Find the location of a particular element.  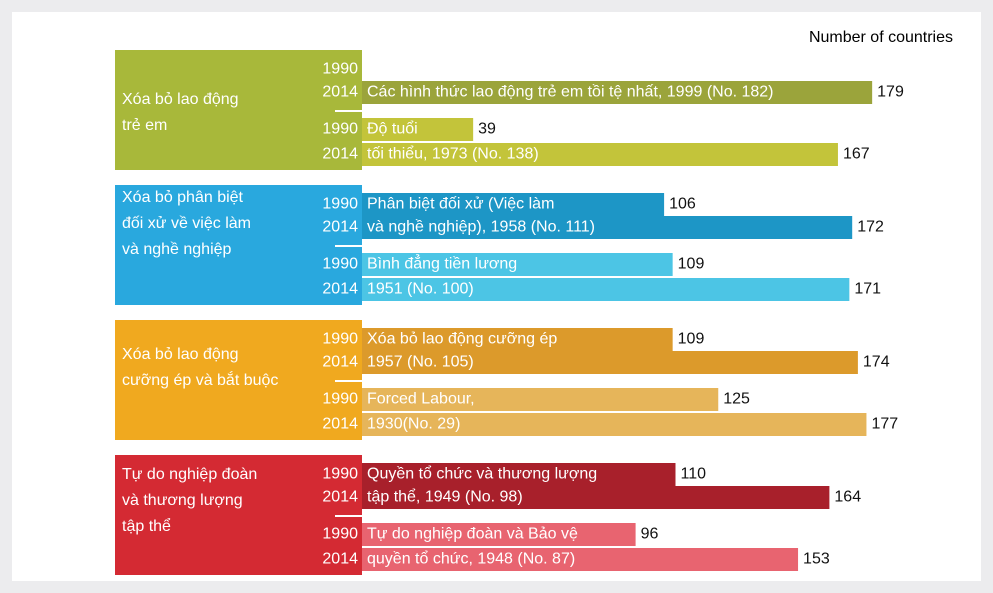

value-label: 177 is located at coordinates (884, 424).